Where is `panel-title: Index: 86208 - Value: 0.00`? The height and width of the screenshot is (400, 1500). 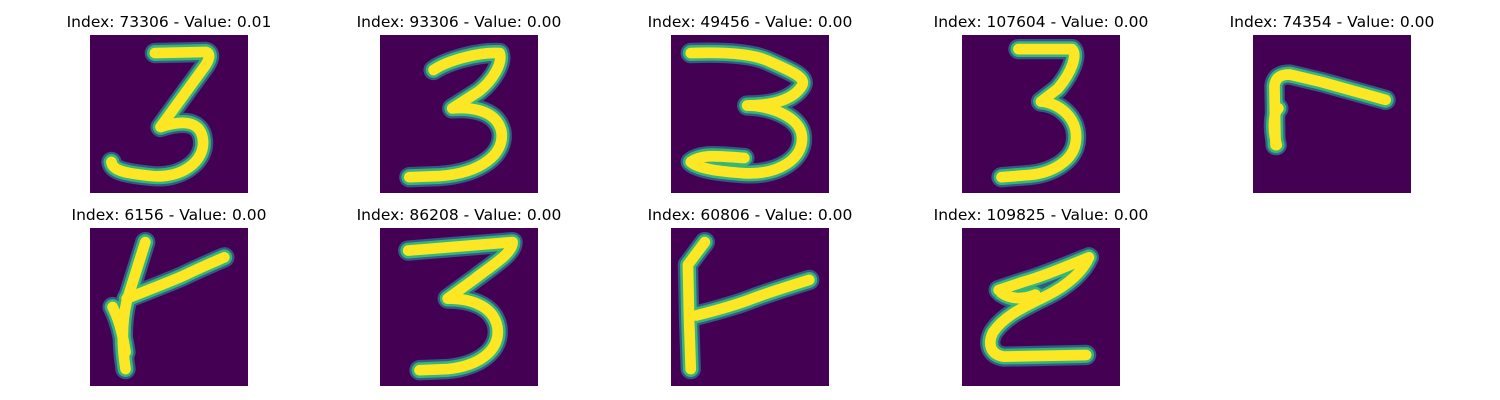 panel-title: Index: 86208 - Value: 0.00 is located at coordinates (459, 215).